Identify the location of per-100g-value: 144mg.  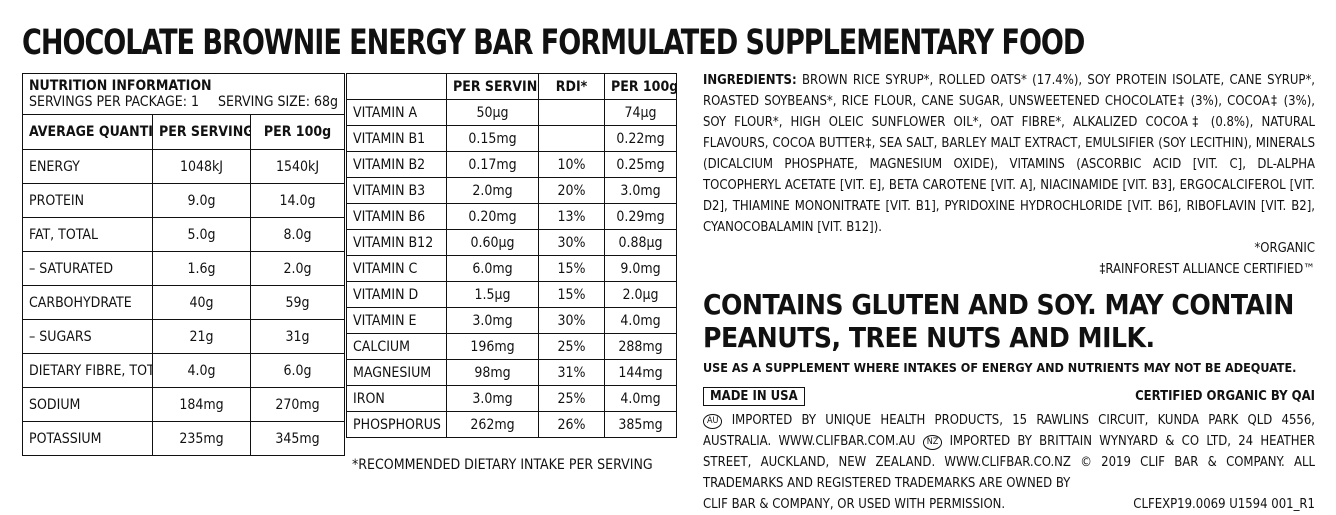
(640, 372).